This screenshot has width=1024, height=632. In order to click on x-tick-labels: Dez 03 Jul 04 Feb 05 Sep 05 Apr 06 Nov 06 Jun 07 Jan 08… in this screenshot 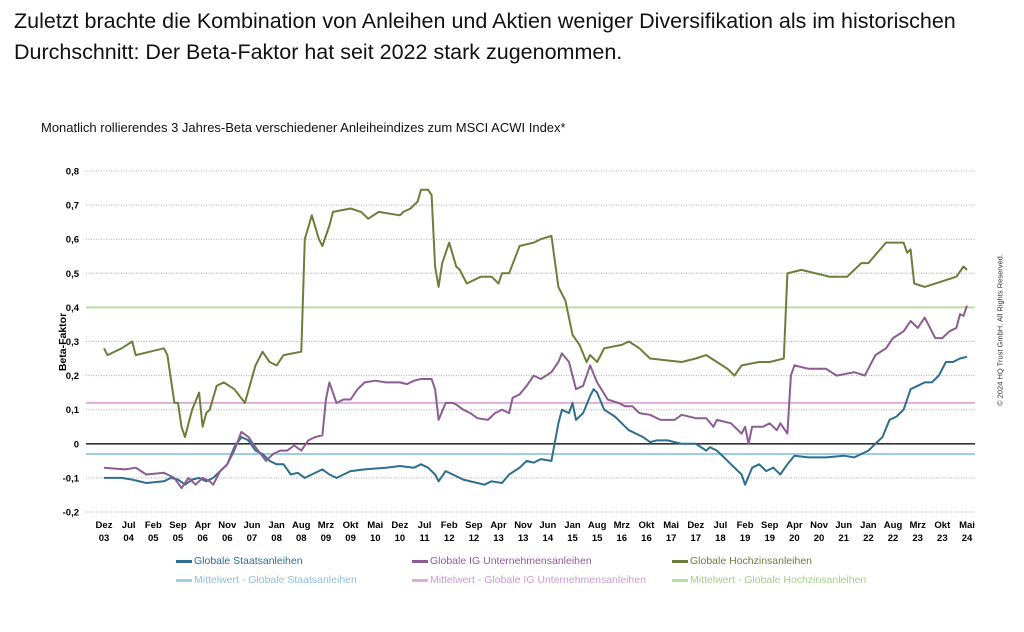, I will do `click(535, 532)`.